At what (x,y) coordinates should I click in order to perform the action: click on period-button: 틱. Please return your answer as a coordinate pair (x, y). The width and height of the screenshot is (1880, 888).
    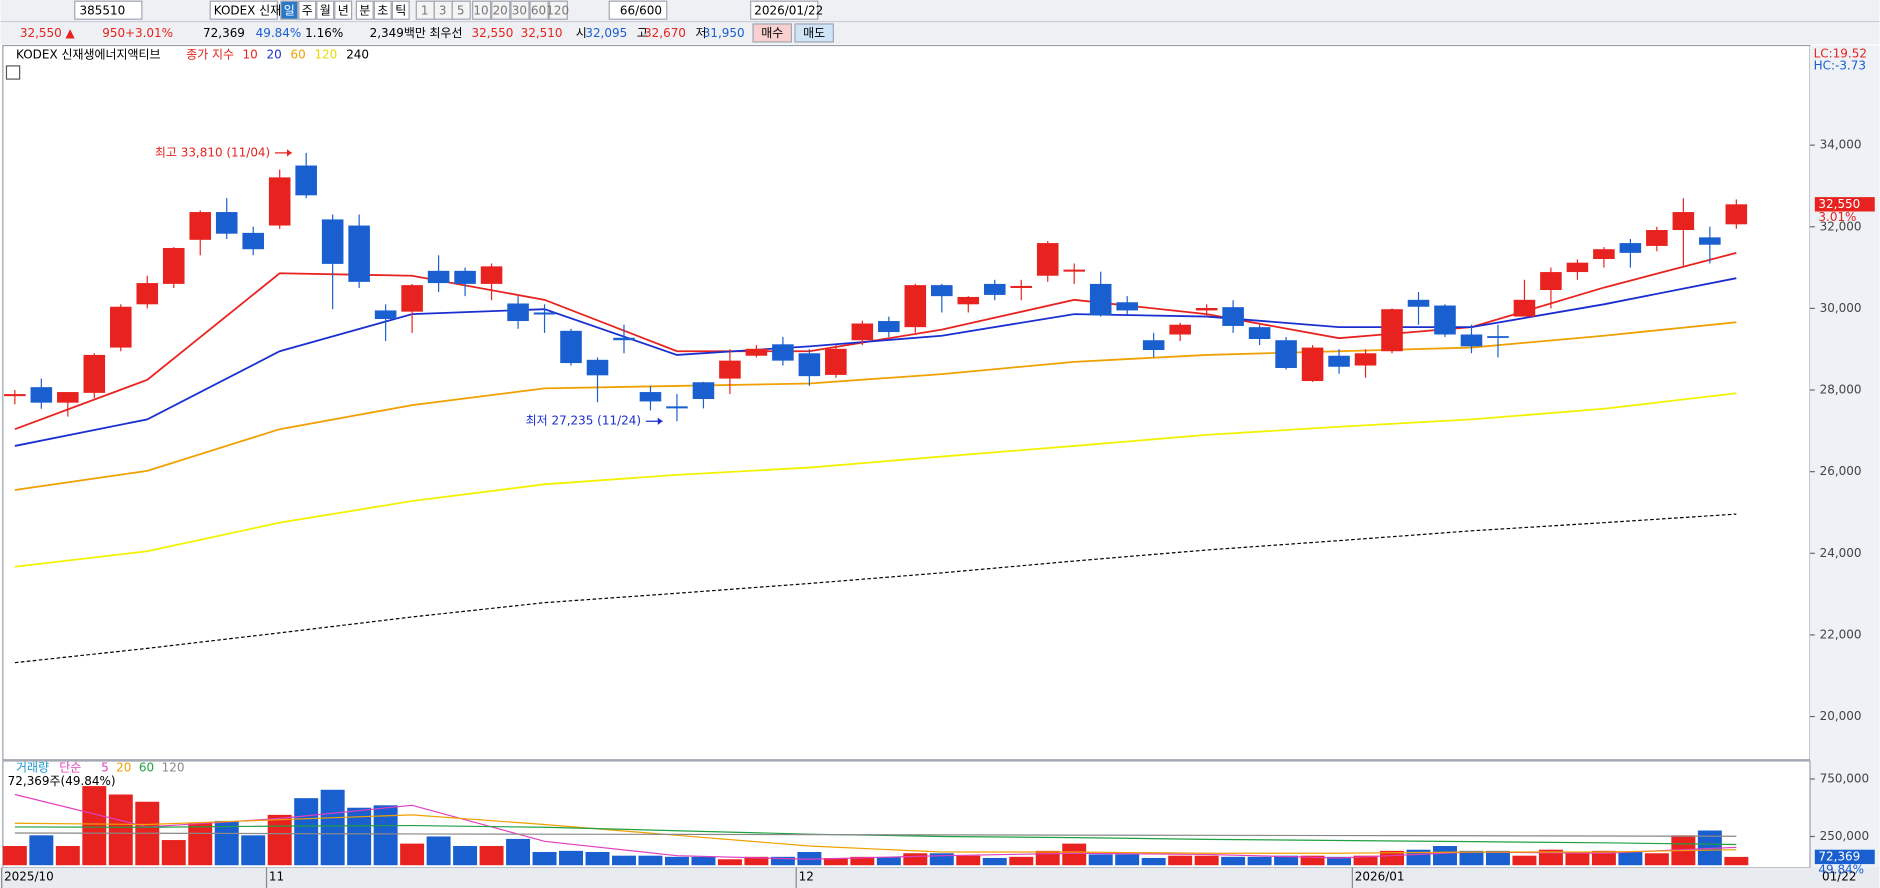
    Looking at the image, I should click on (400, 10).